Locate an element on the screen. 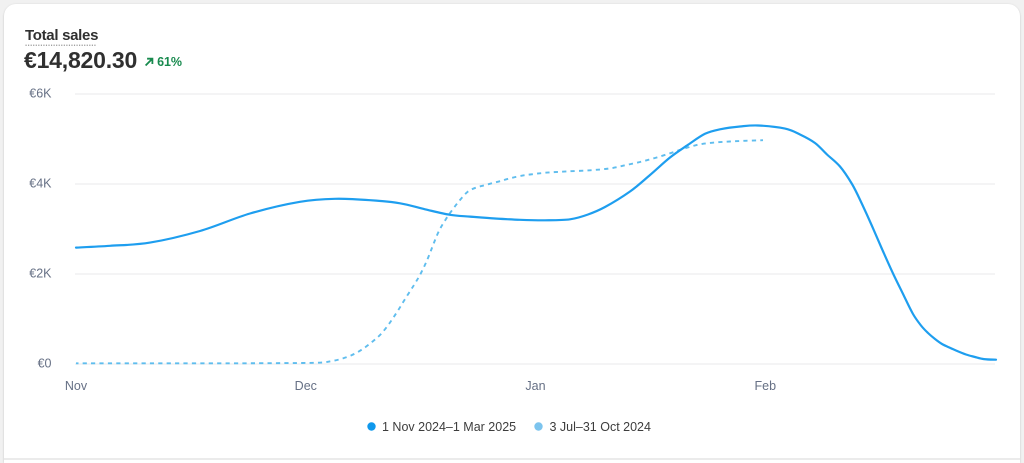 This screenshot has width=1024, height=463. svg-text: €2K is located at coordinates (40, 273).